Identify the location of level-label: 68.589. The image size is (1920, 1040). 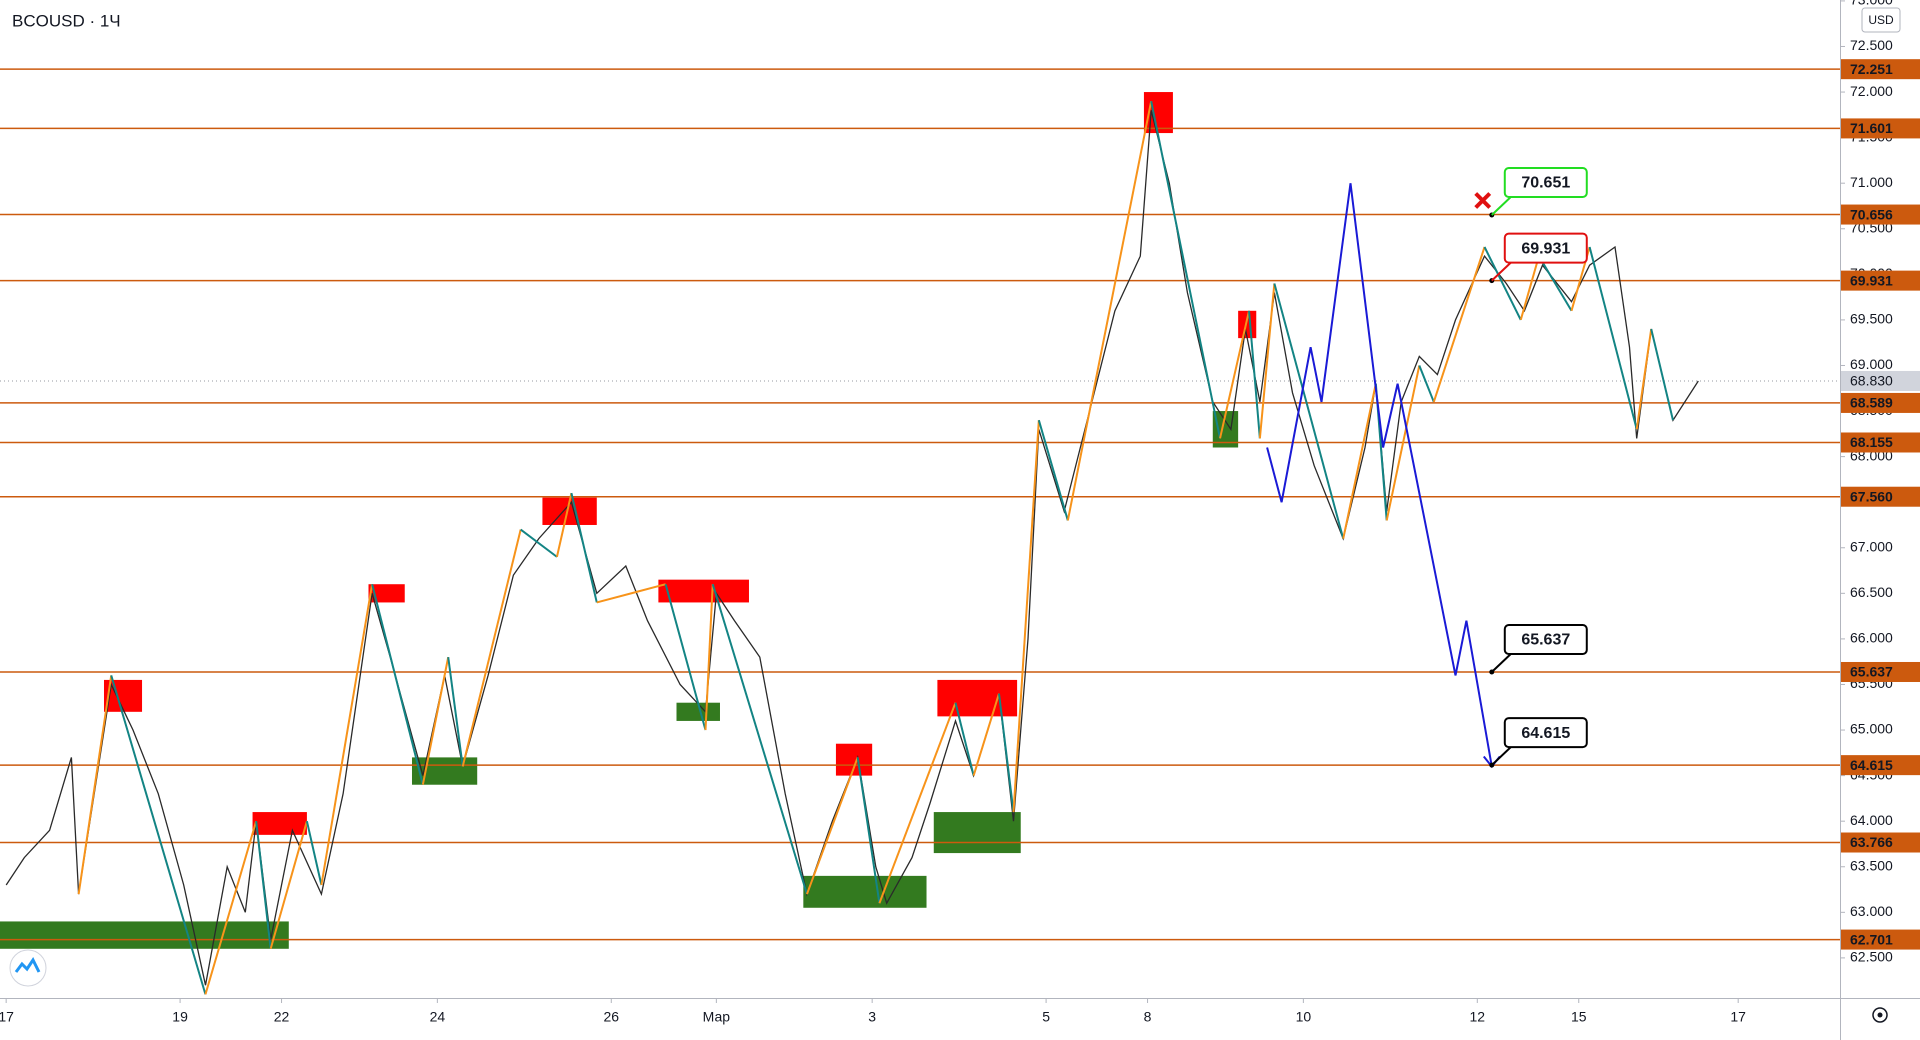
(1871, 403).